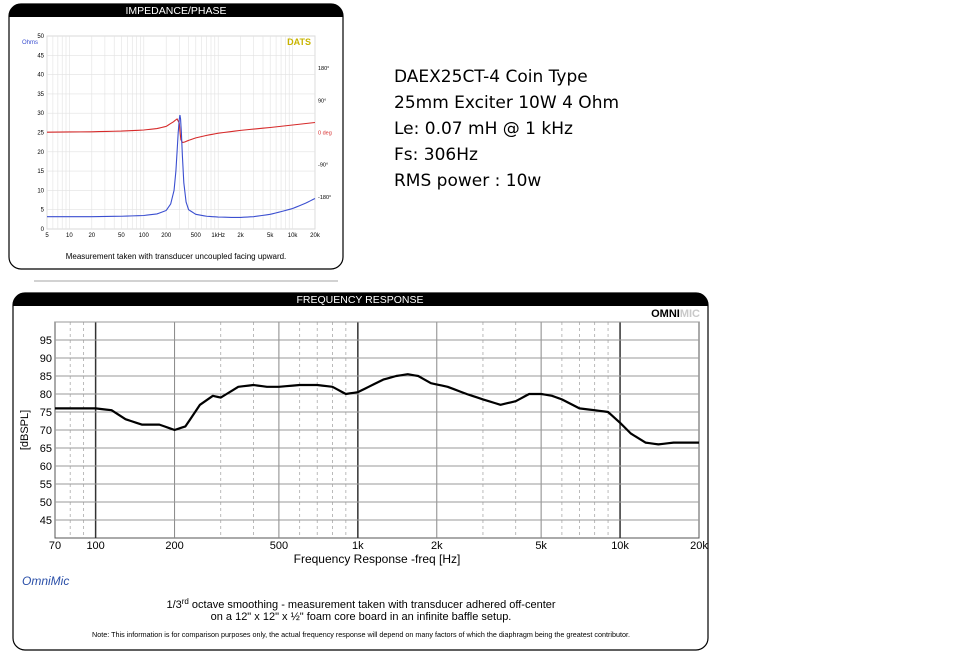  What do you see at coordinates (620, 546) in the screenshot?
I see `frequency-x-tick-label: 10k` at bounding box center [620, 546].